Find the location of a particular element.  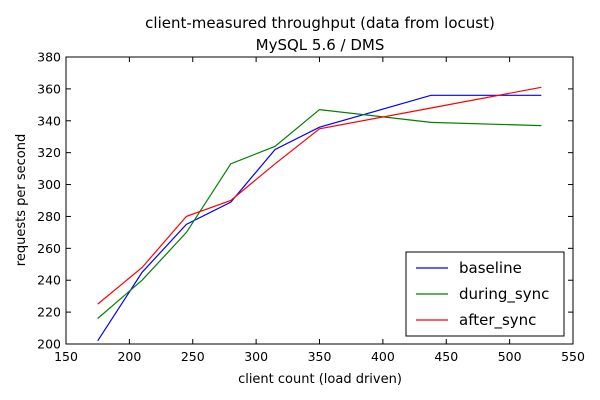

x-tick-label: 450 is located at coordinates (446, 356).